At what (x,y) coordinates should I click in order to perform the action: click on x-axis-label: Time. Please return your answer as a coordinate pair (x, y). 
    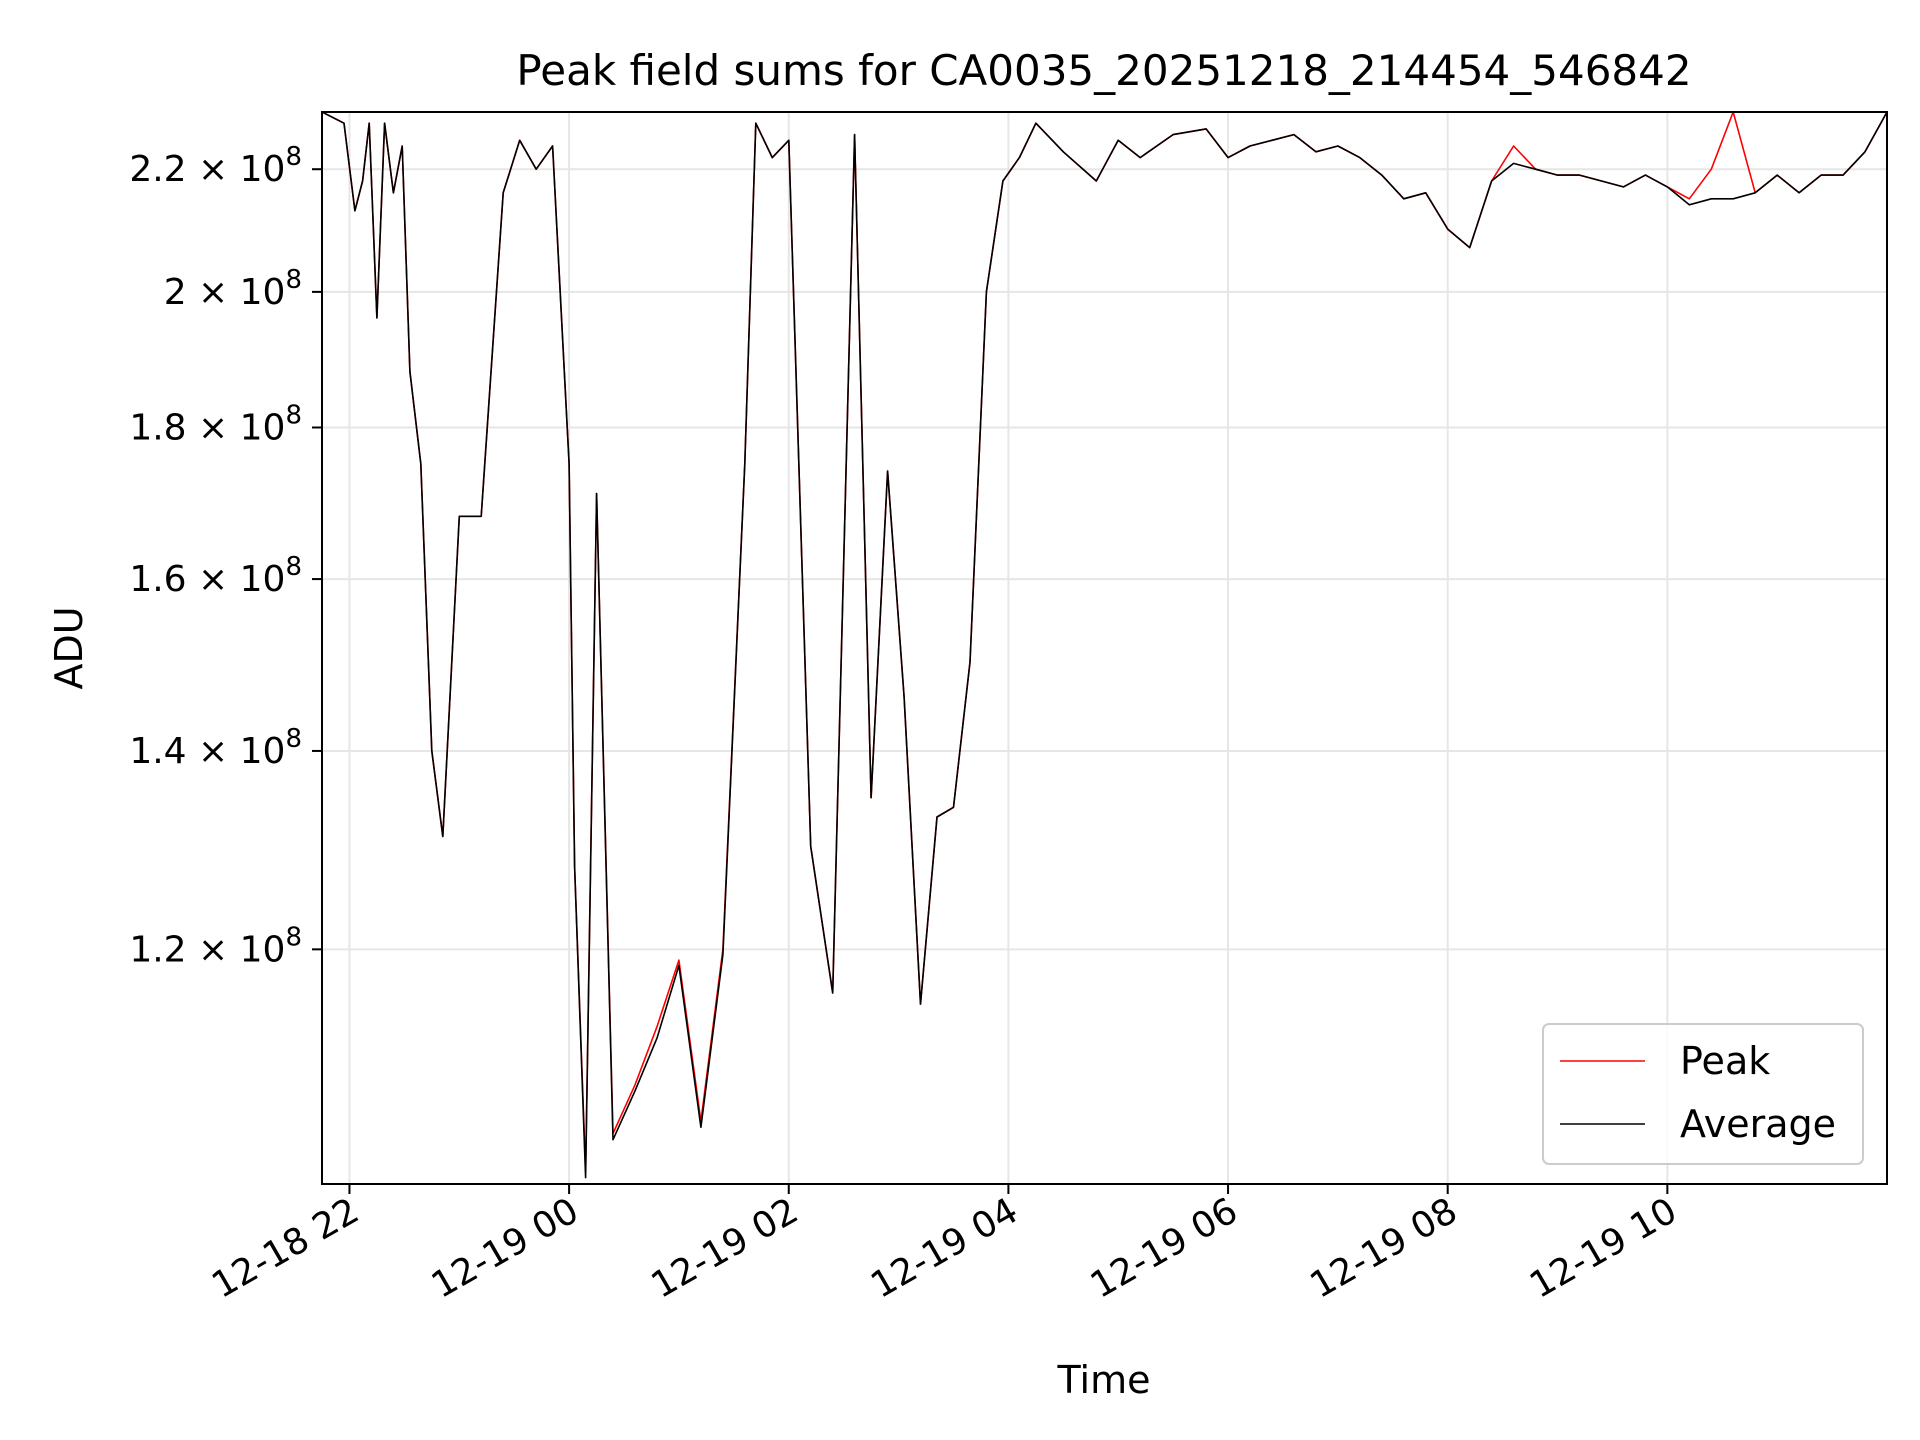
    Looking at the image, I should click on (1104, 1380).